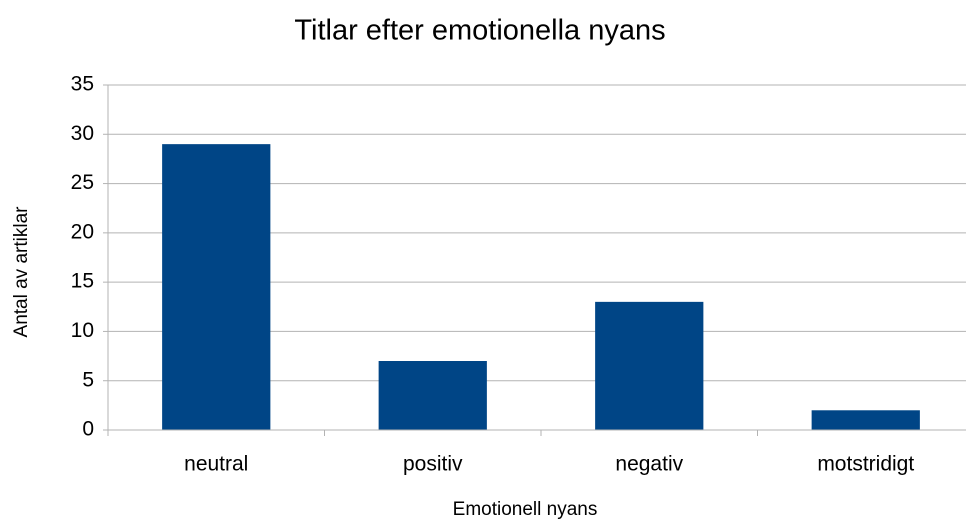 Image resolution: width=967 pixels, height=524 pixels. What do you see at coordinates (216, 464) in the screenshot?
I see `x-tick-label: neutral` at bounding box center [216, 464].